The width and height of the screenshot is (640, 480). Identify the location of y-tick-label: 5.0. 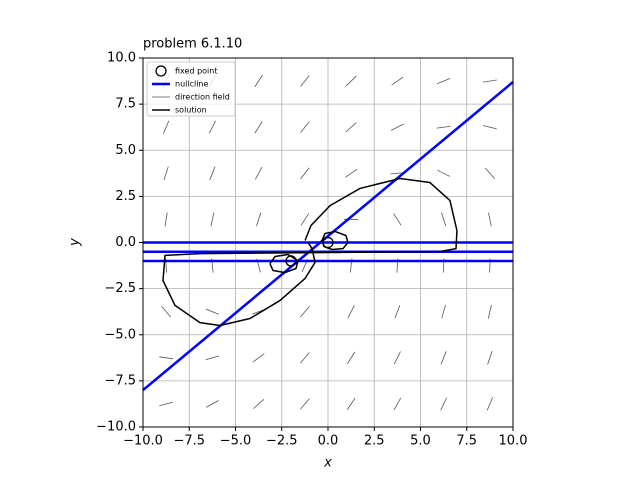
(125, 150).